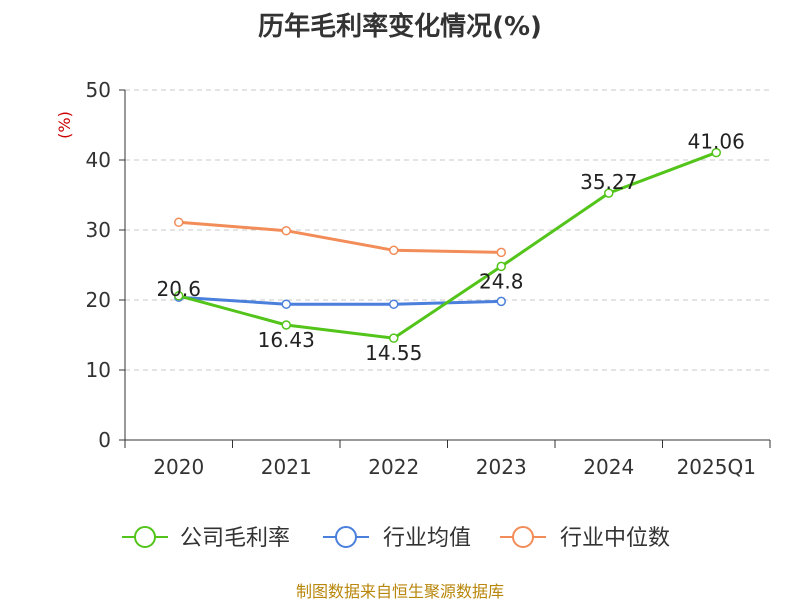  Describe the element at coordinates (608, 182) in the screenshot. I see `data-label: 35.27` at that location.